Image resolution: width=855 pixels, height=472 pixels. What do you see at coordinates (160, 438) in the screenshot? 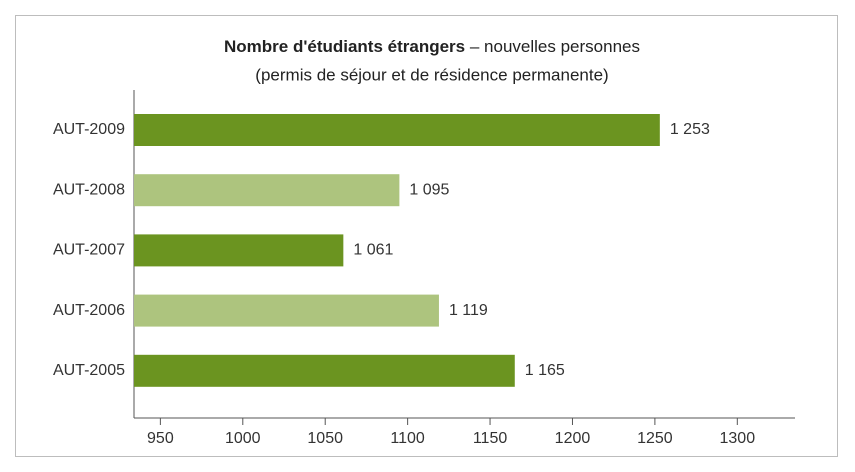
I see `x-tick-label: 950` at bounding box center [160, 438].